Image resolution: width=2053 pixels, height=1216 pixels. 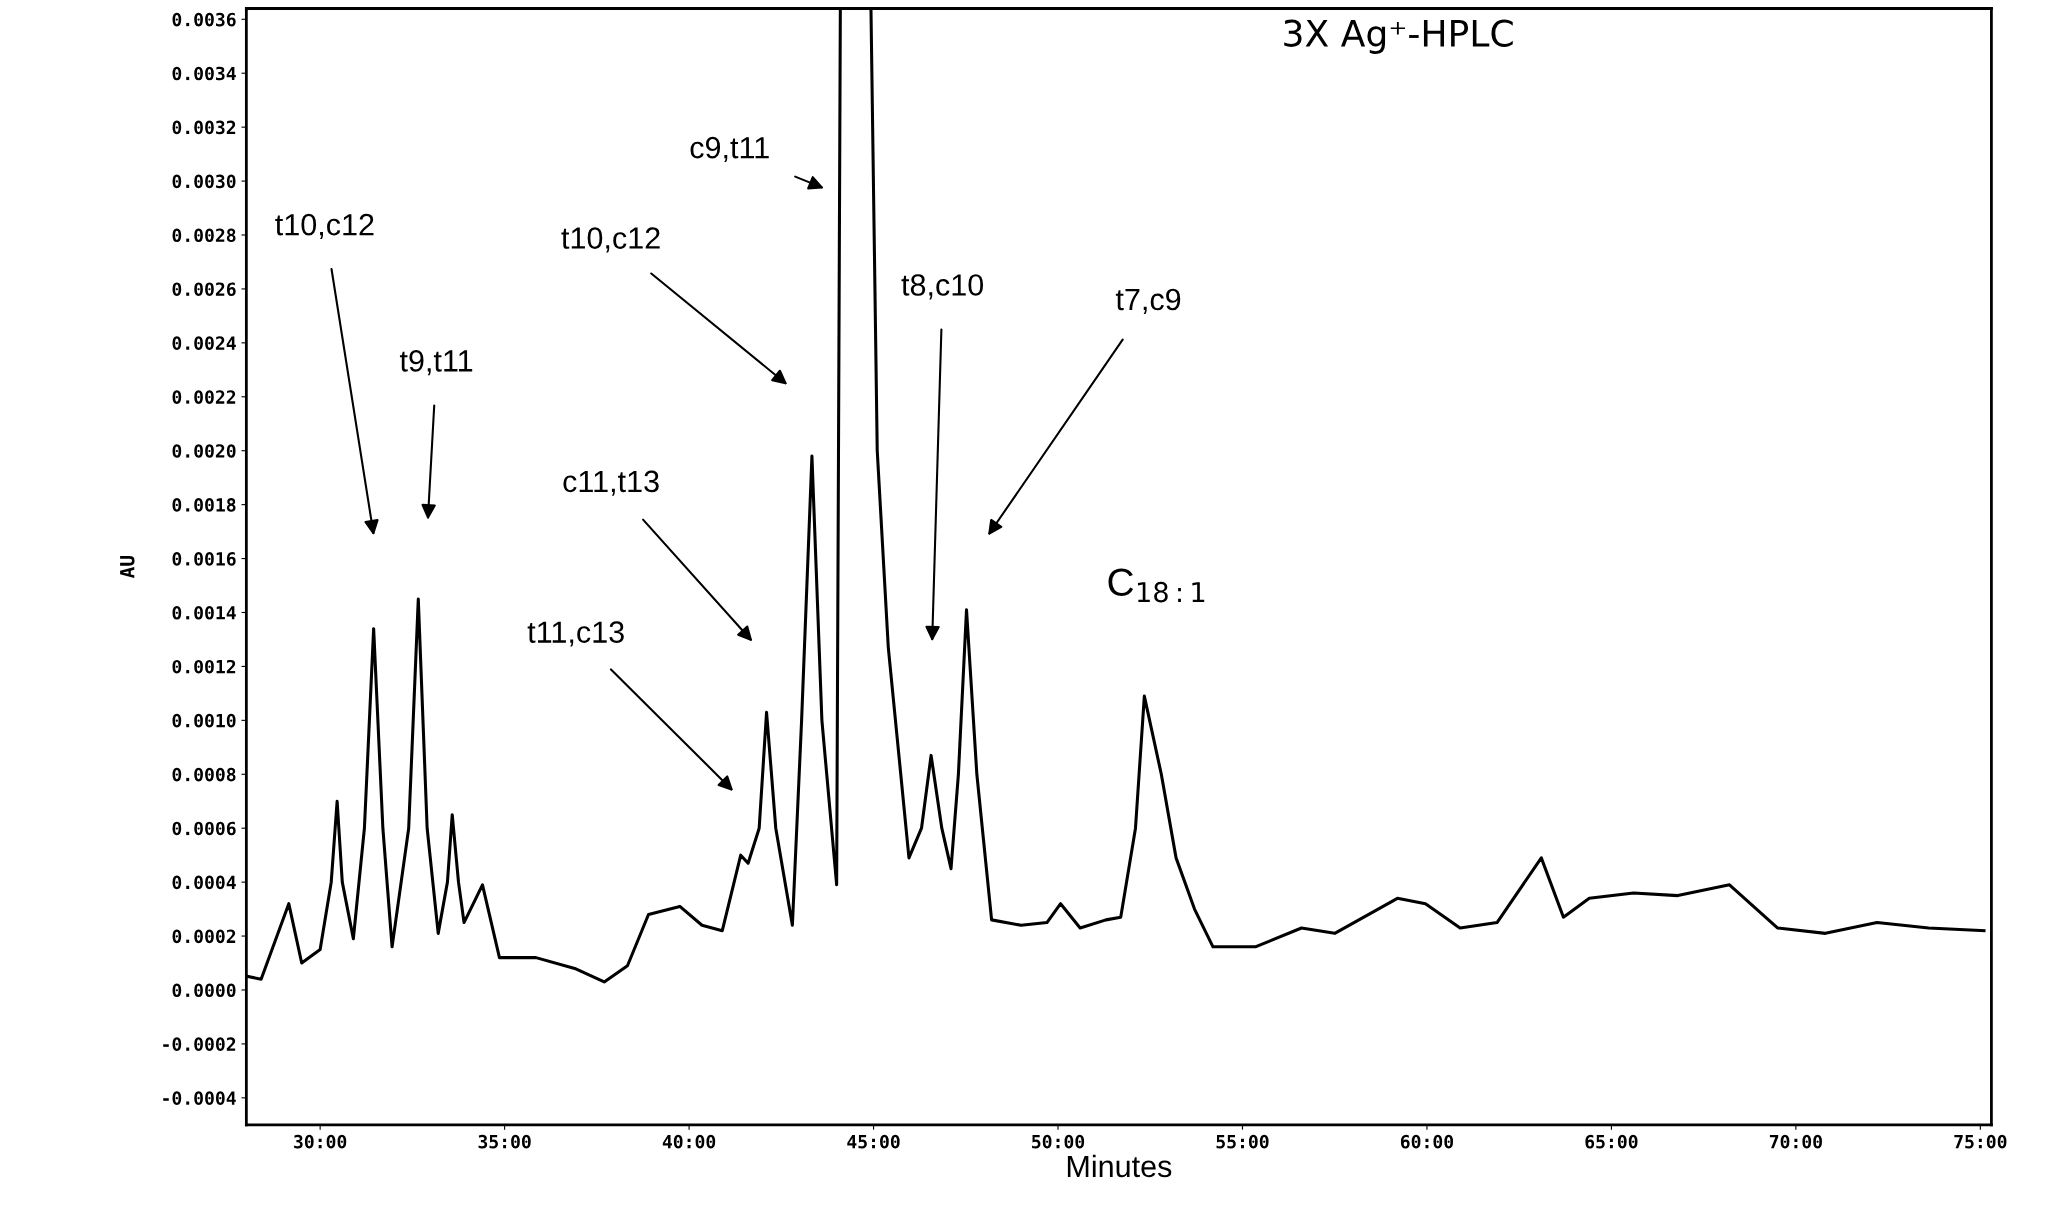 I want to click on annotation: t9,t11, so click(x=436, y=363).